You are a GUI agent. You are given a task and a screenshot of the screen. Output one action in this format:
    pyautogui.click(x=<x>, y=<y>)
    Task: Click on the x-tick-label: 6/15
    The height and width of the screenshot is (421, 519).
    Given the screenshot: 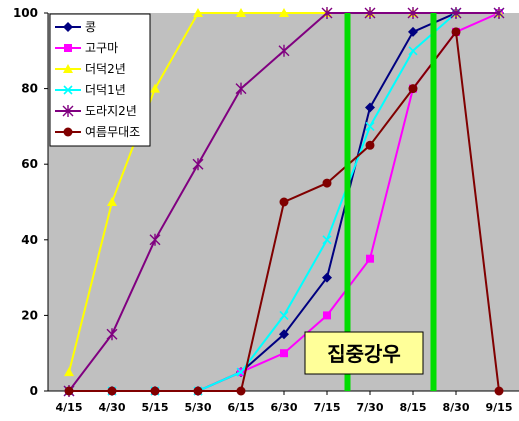 What is the action you would take?
    pyautogui.click(x=241, y=407)
    